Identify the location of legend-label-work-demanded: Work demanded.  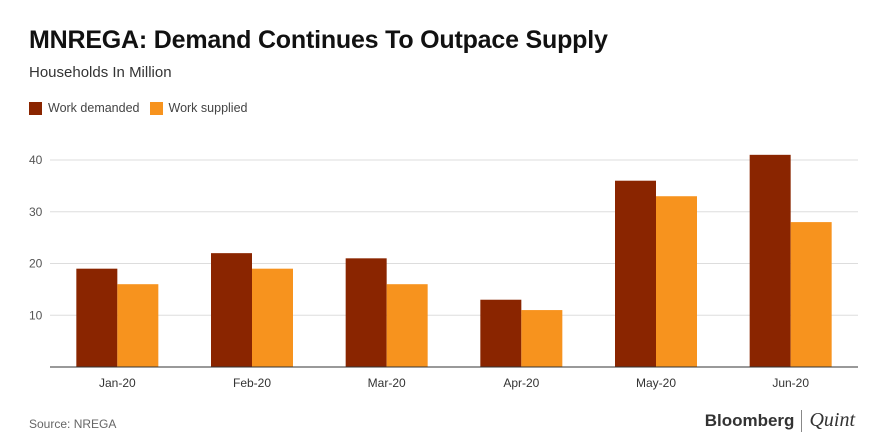
(94, 108).